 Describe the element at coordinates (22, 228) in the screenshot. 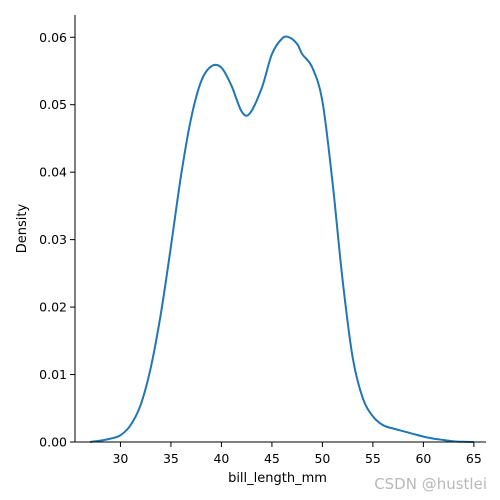

I see `y-axis-label: Density` at that location.